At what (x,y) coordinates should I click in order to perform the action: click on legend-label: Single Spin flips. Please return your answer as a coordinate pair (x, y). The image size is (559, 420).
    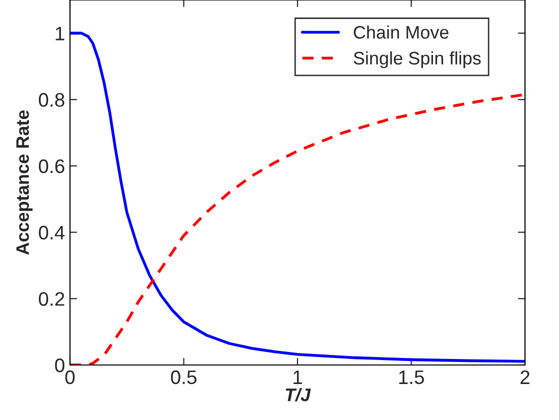
    Looking at the image, I should click on (417, 59).